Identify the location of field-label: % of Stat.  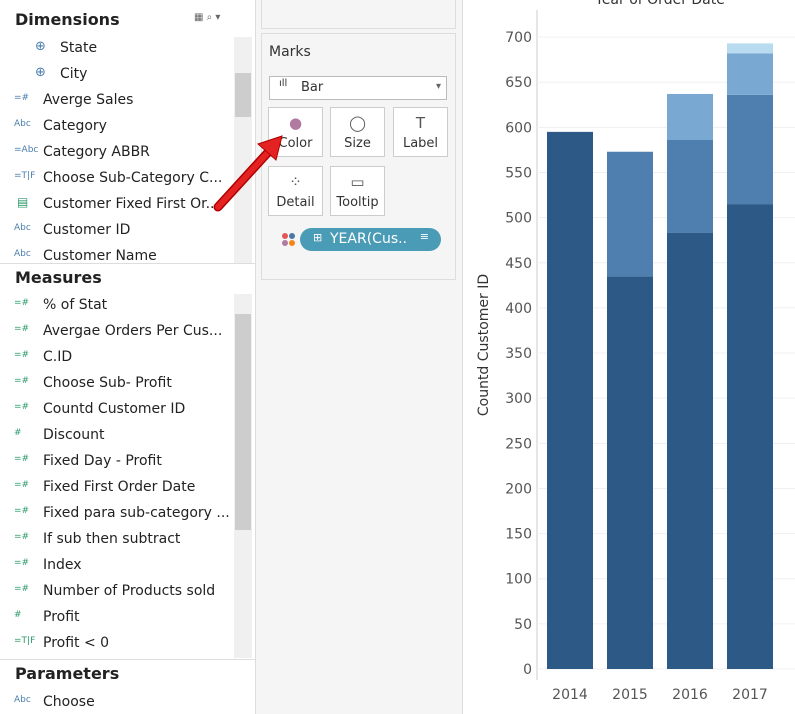
(75, 305).